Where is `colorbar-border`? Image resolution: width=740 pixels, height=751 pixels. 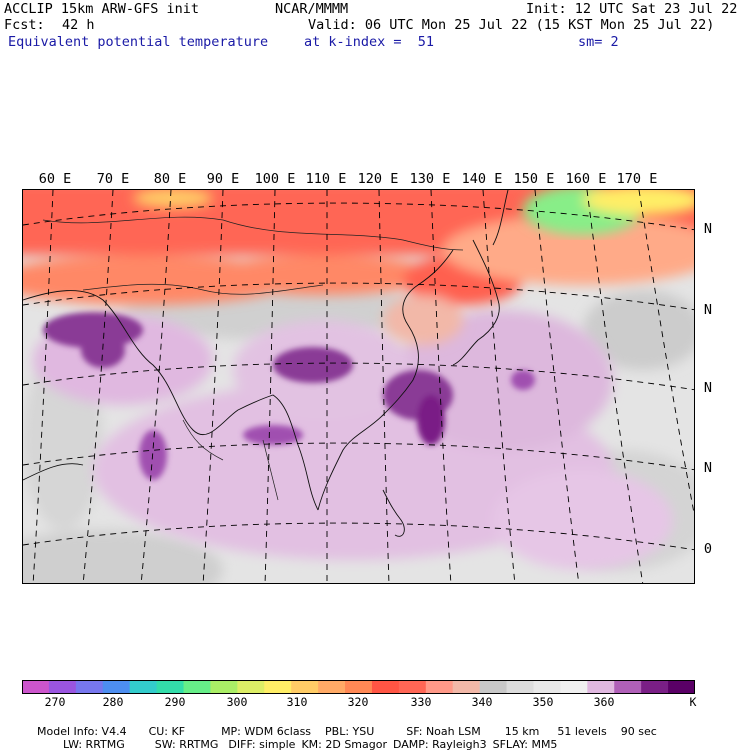
colorbar-border is located at coordinates (358, 687).